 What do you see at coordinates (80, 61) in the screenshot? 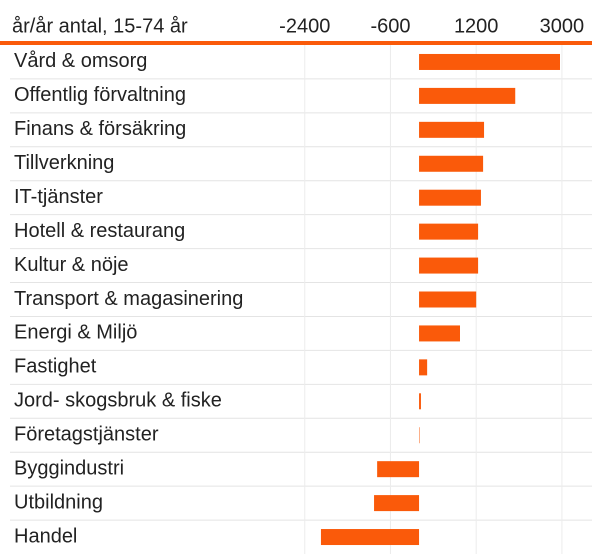
I see `category-label: Vård & omsorg` at bounding box center [80, 61].